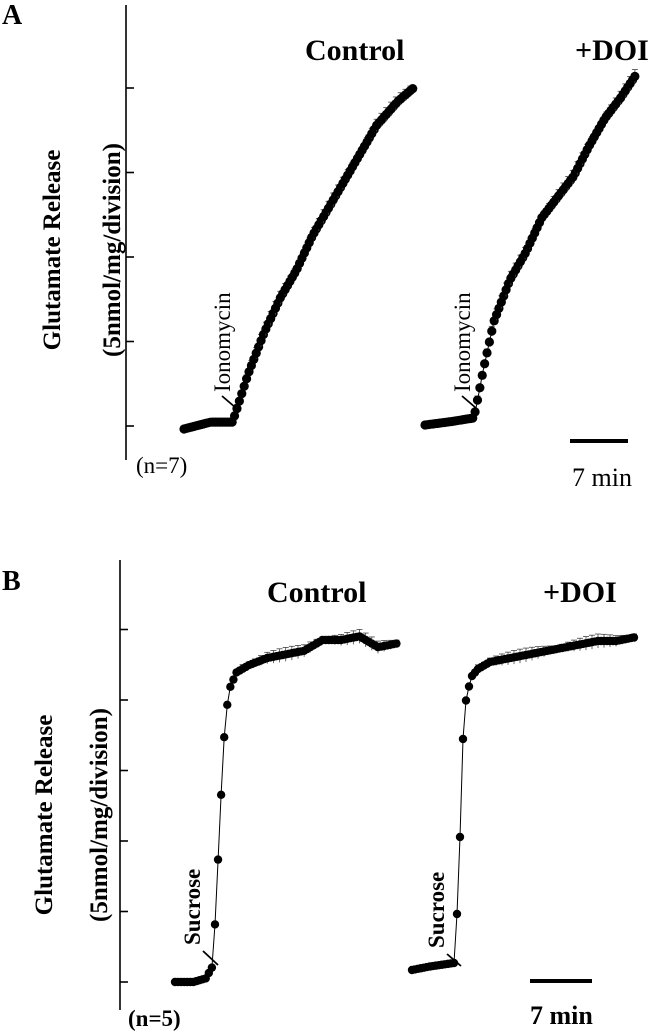 Image resolution: width=667 pixels, height=1034 pixels. I want to click on panel-a-y-axis, so click(129, 232).